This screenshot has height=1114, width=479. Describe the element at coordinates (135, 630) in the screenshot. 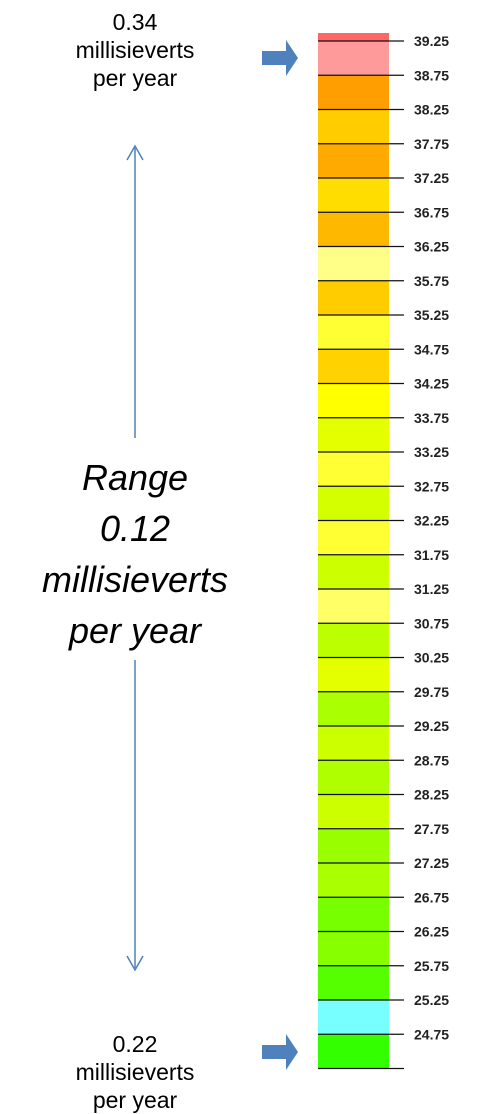

I see `range-annotation-period: per year` at that location.